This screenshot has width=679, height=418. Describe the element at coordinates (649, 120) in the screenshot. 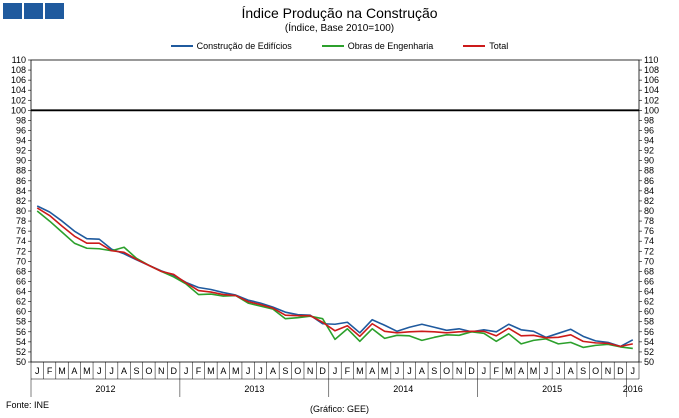

I see `y-tick-label-right: 98` at that location.